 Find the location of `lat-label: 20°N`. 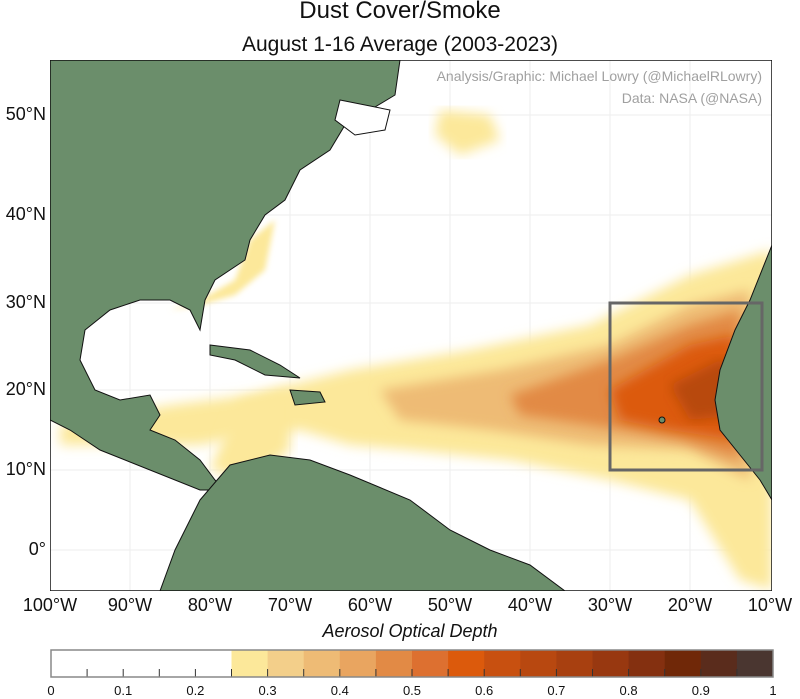

lat-label: 20°N is located at coordinates (25, 389).